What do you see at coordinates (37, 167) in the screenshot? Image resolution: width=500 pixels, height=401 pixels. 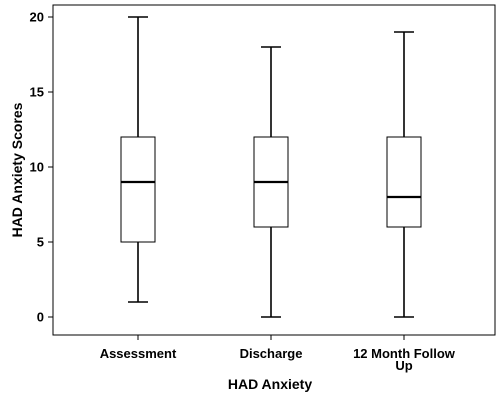 I see `y-tick-label: 10` at bounding box center [37, 167].